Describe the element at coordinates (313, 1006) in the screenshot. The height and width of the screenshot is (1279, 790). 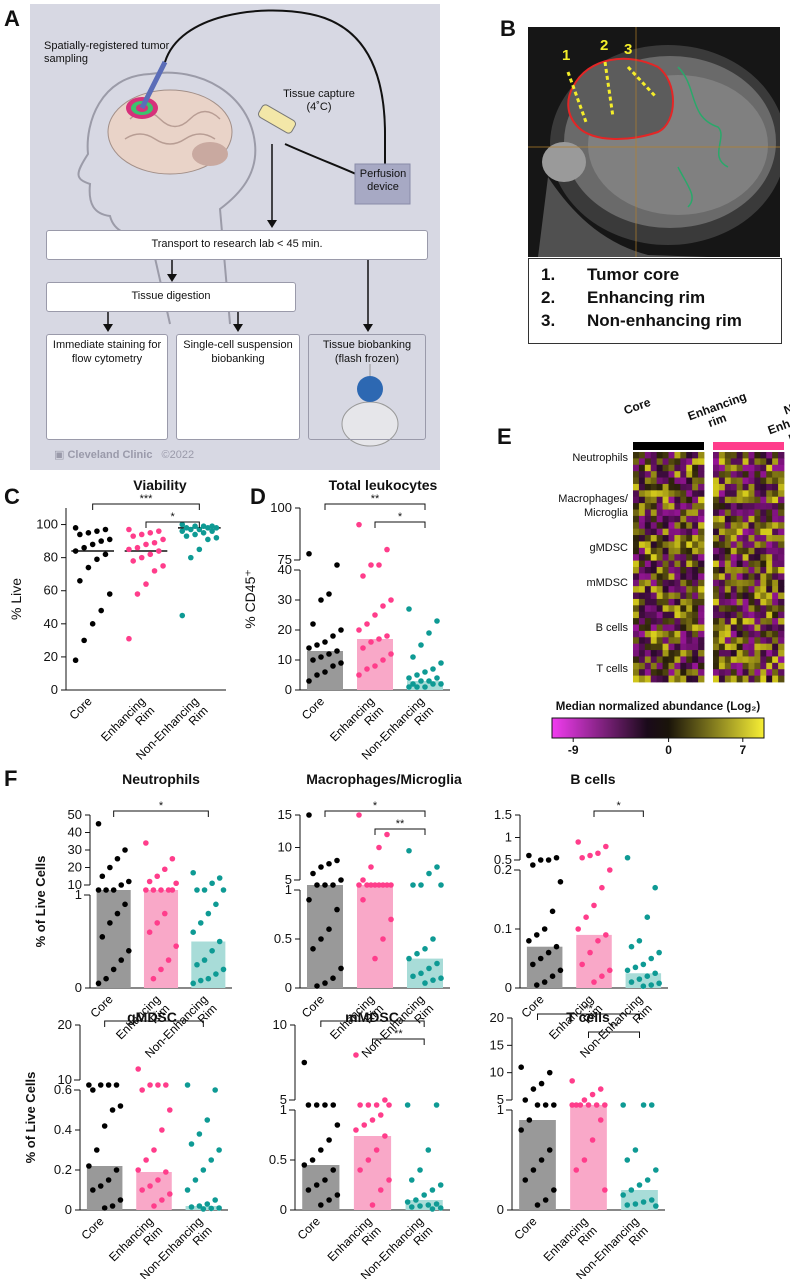
I see `x-tick-line: Core` at that location.